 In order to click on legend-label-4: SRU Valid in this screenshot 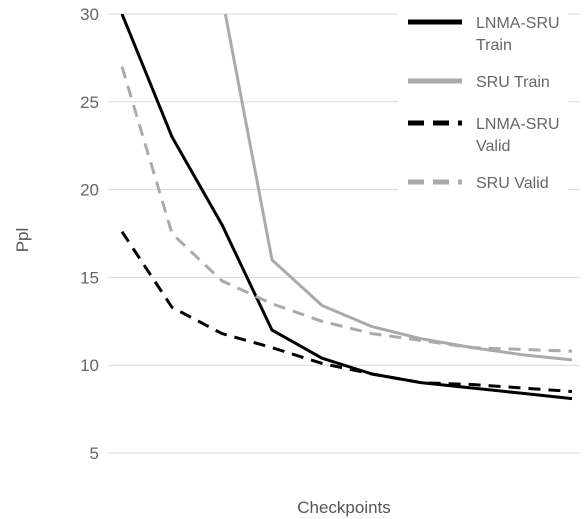, I will do `click(512, 183)`.